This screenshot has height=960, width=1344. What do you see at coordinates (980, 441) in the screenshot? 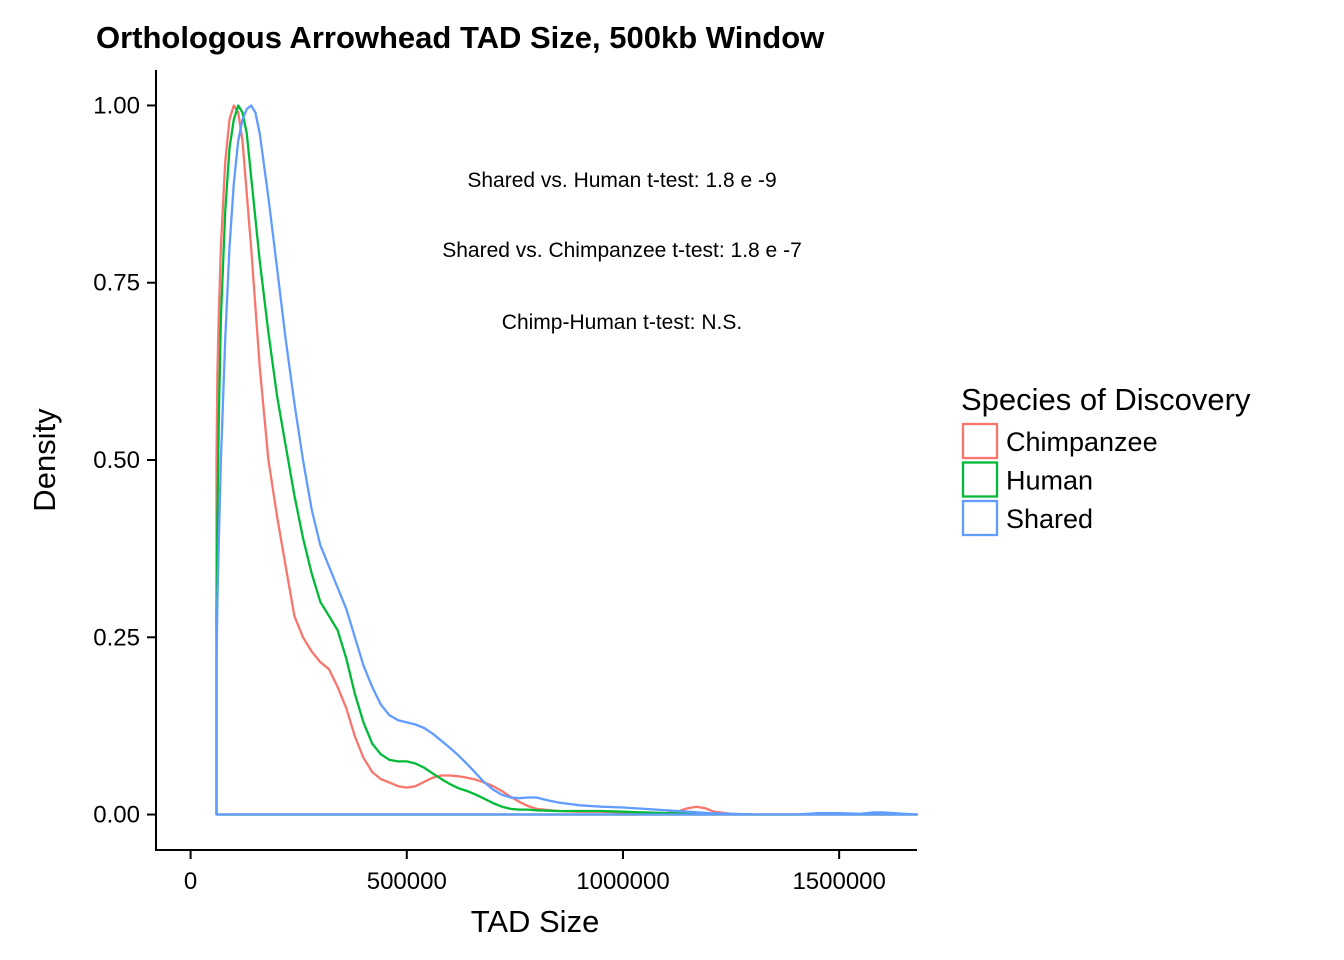
I see `legend-key-chimpanzee` at bounding box center [980, 441].